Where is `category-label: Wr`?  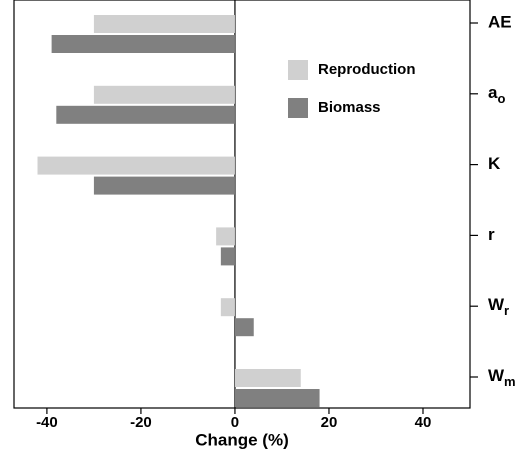 category-label: Wr is located at coordinates (498, 307).